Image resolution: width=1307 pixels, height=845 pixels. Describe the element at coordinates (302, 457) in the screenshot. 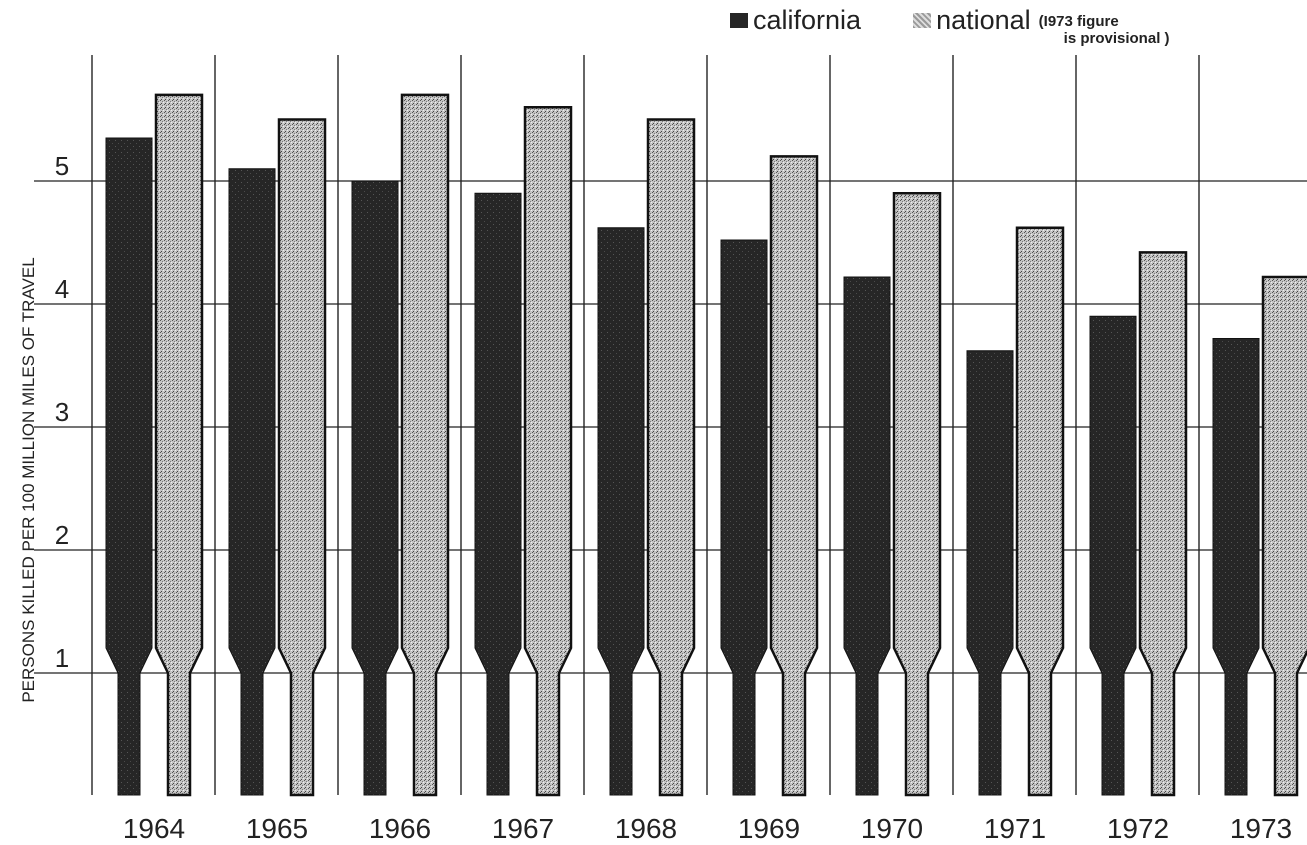

I see `bar-national-1965` at that location.